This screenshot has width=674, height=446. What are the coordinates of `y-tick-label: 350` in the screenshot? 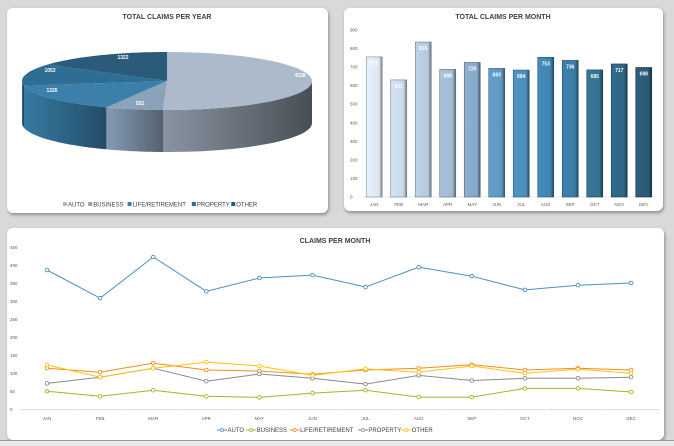 It's located at (14, 283).